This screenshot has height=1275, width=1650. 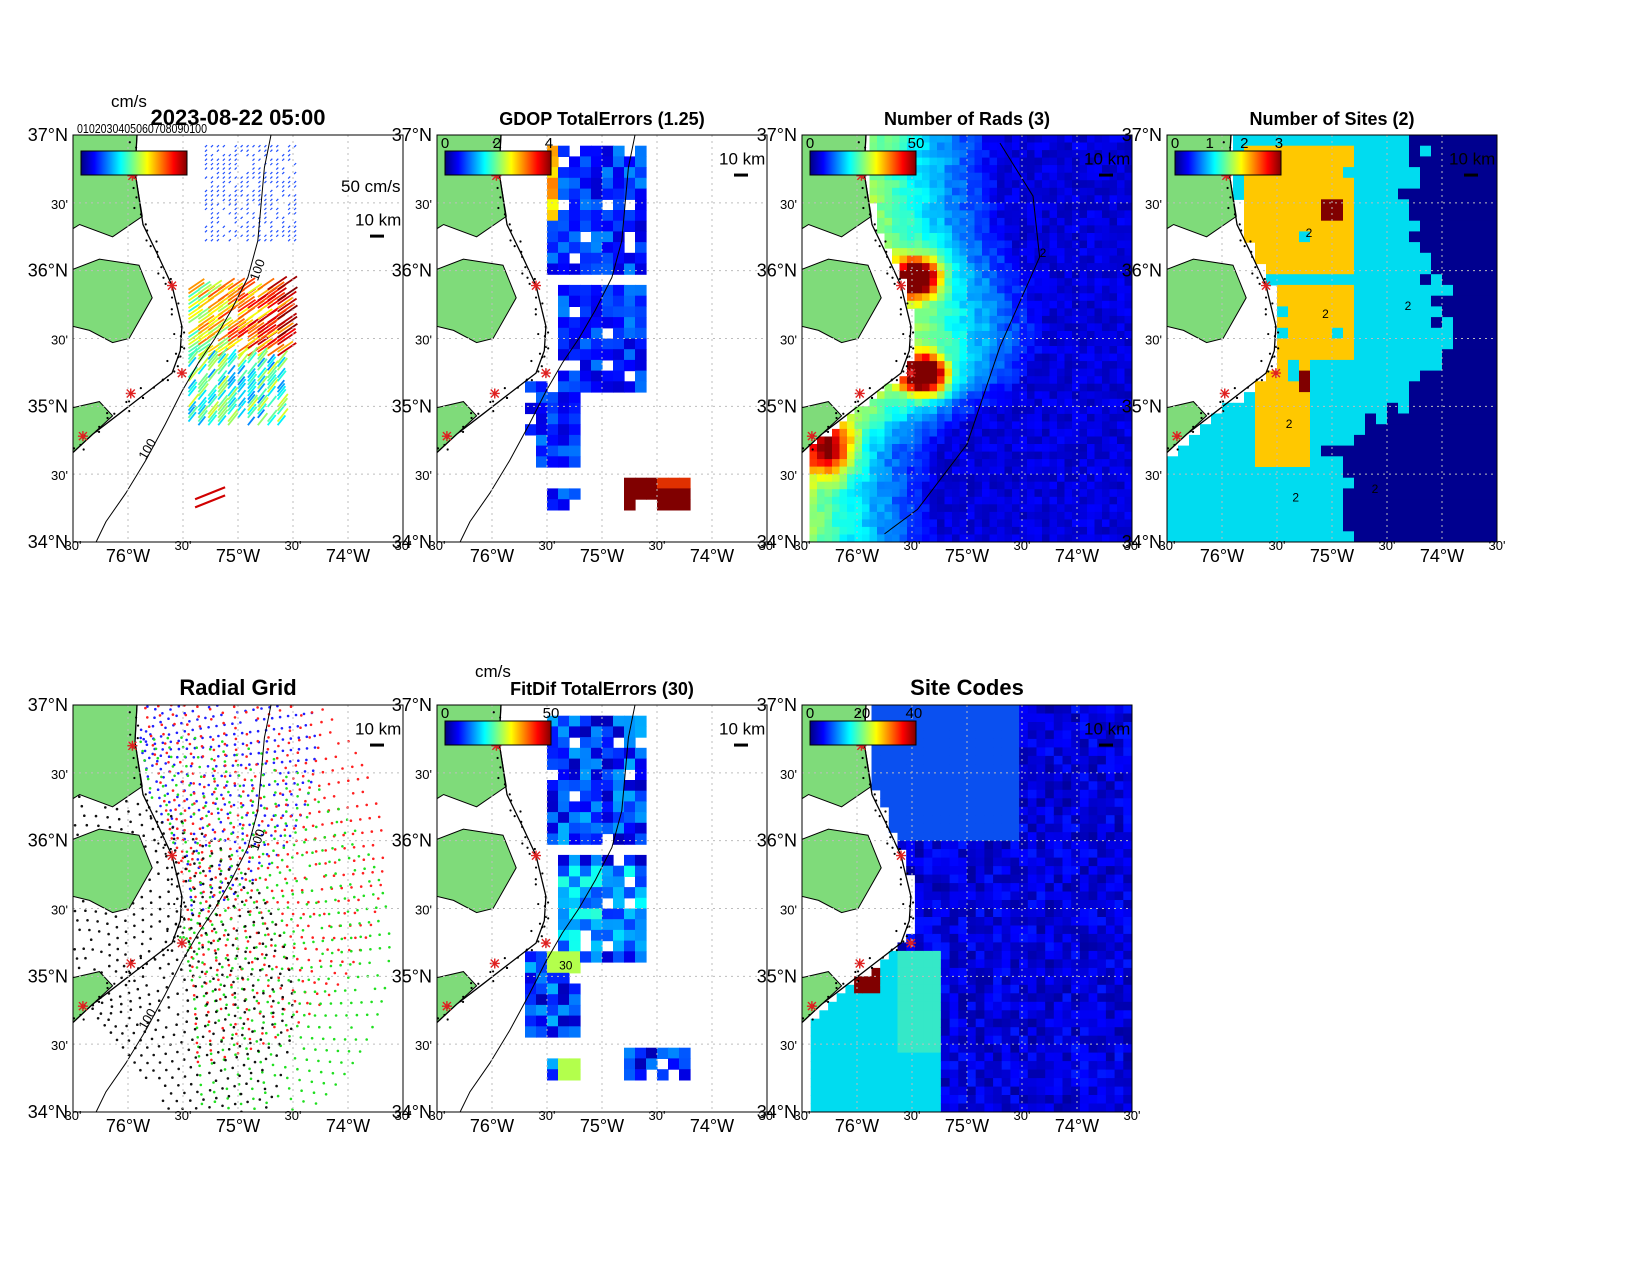 What do you see at coordinates (477, 301) in the screenshot?
I see `land-polygon` at bounding box center [477, 301].